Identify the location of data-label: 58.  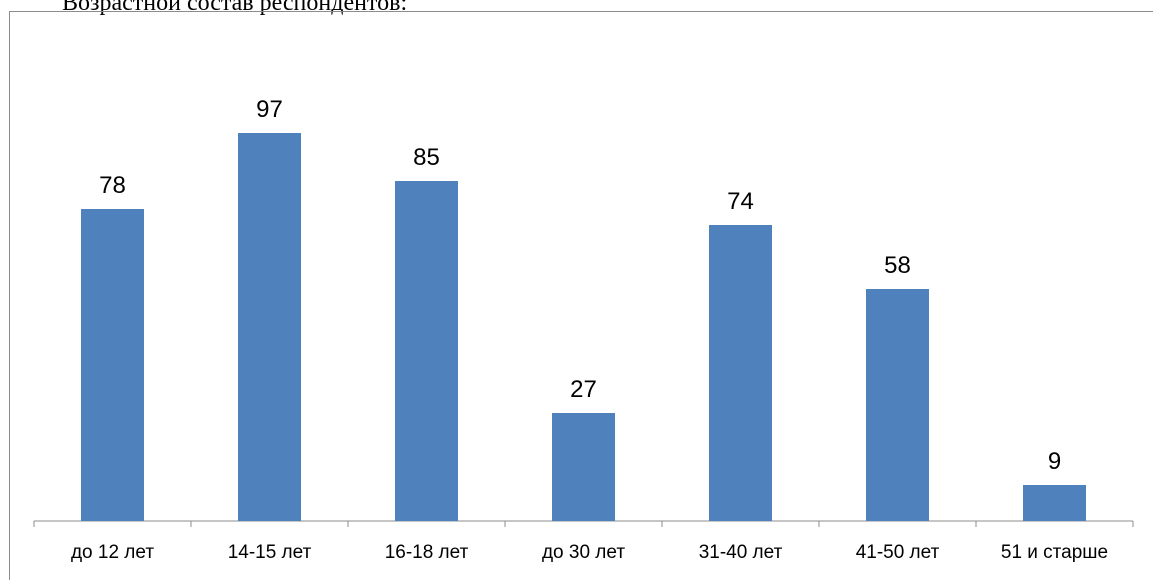
(897, 265).